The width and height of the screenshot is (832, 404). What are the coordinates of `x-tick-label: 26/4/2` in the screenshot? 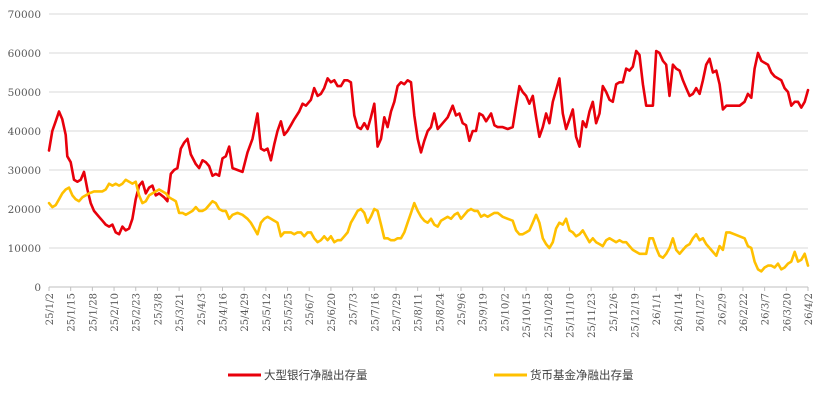 It's located at (809, 309).